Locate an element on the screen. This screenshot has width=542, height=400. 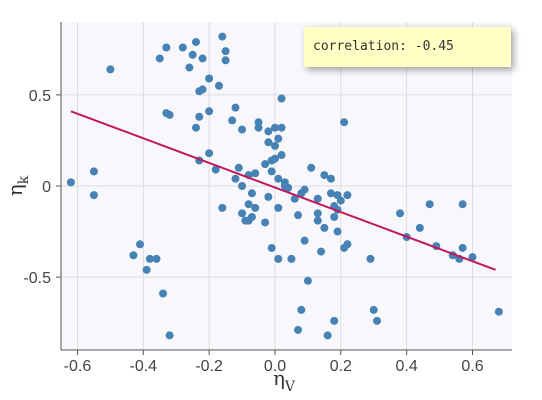
y-axis-title: ηk is located at coordinates (17, 185).